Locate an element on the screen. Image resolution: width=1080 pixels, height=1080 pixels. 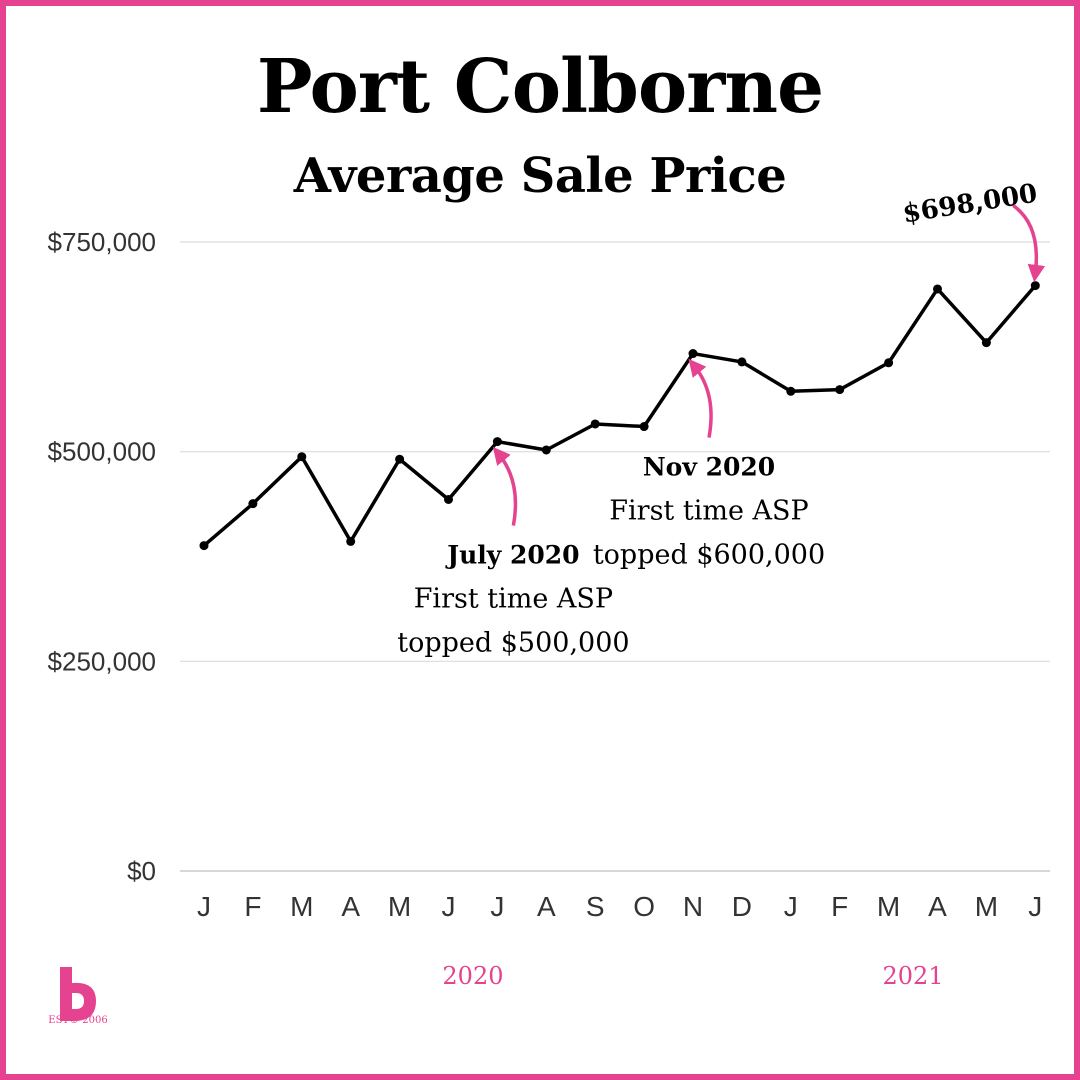
x-tick-label: S is located at coordinates (595, 906).